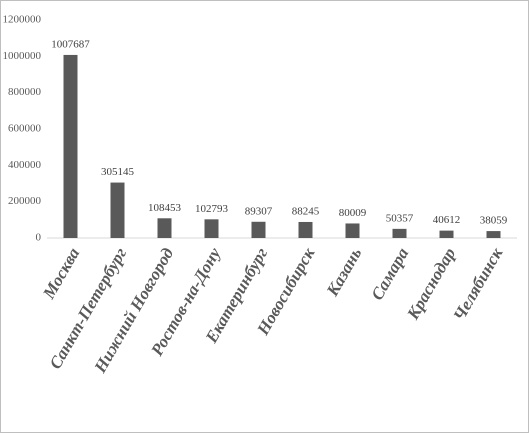 The width and height of the screenshot is (529, 433). I want to click on value-label: 108453, so click(165, 208).